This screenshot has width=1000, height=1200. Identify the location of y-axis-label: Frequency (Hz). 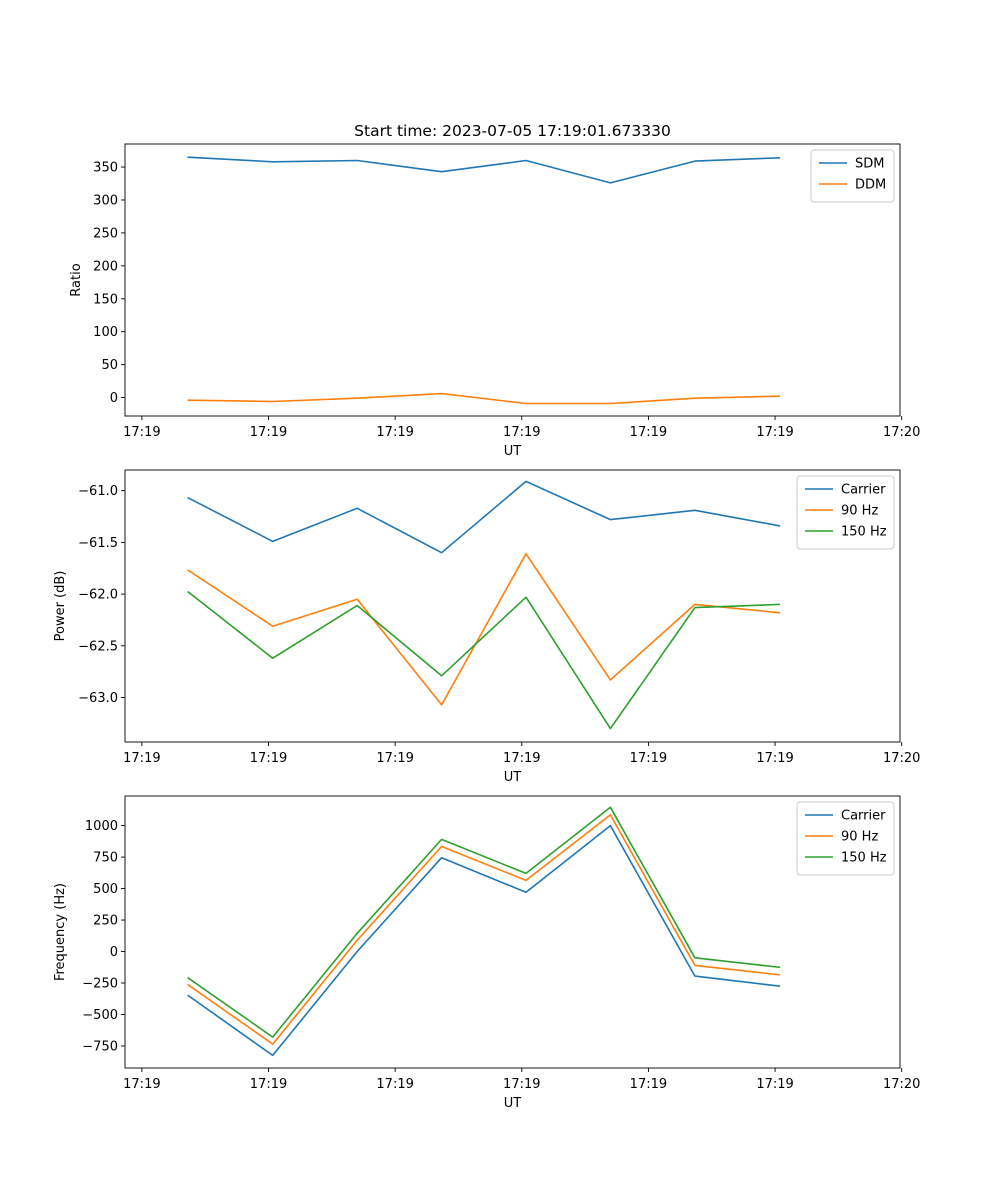
(60, 932).